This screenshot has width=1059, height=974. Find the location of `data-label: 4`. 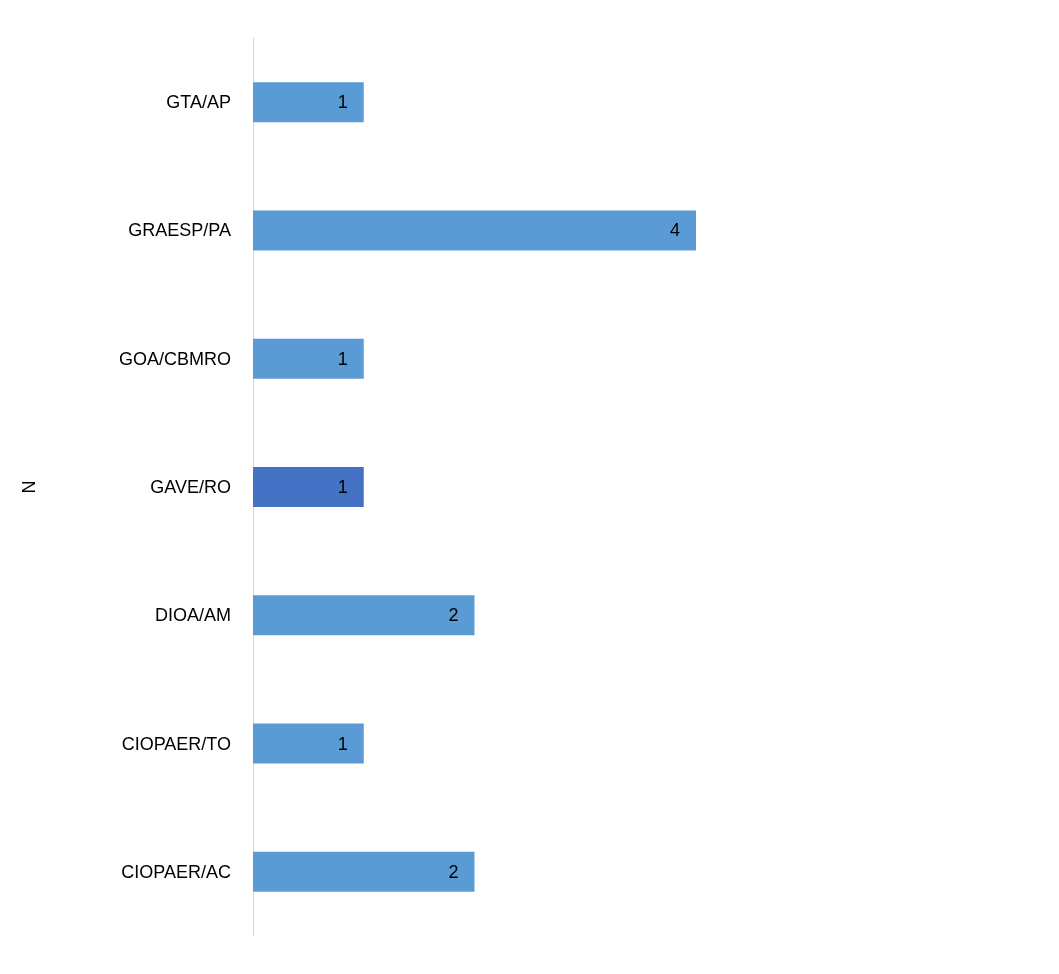

data-label: 4 is located at coordinates (674, 230).